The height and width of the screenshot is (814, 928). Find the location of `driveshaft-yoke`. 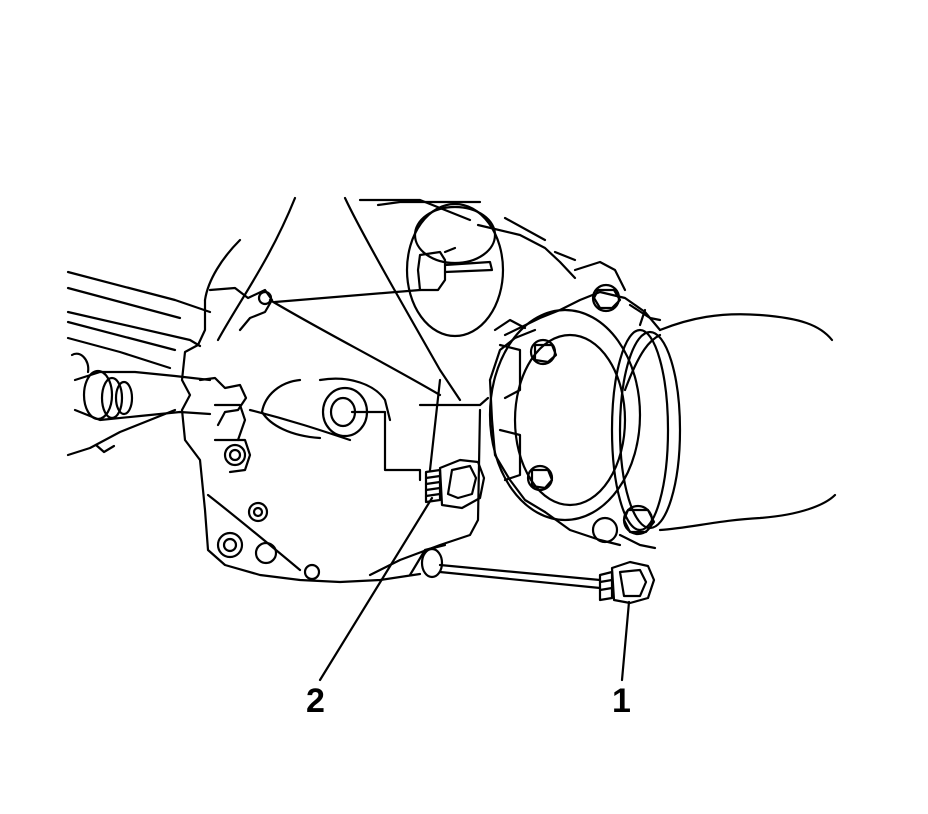

driveshaft-yoke is located at coordinates (723, 422).